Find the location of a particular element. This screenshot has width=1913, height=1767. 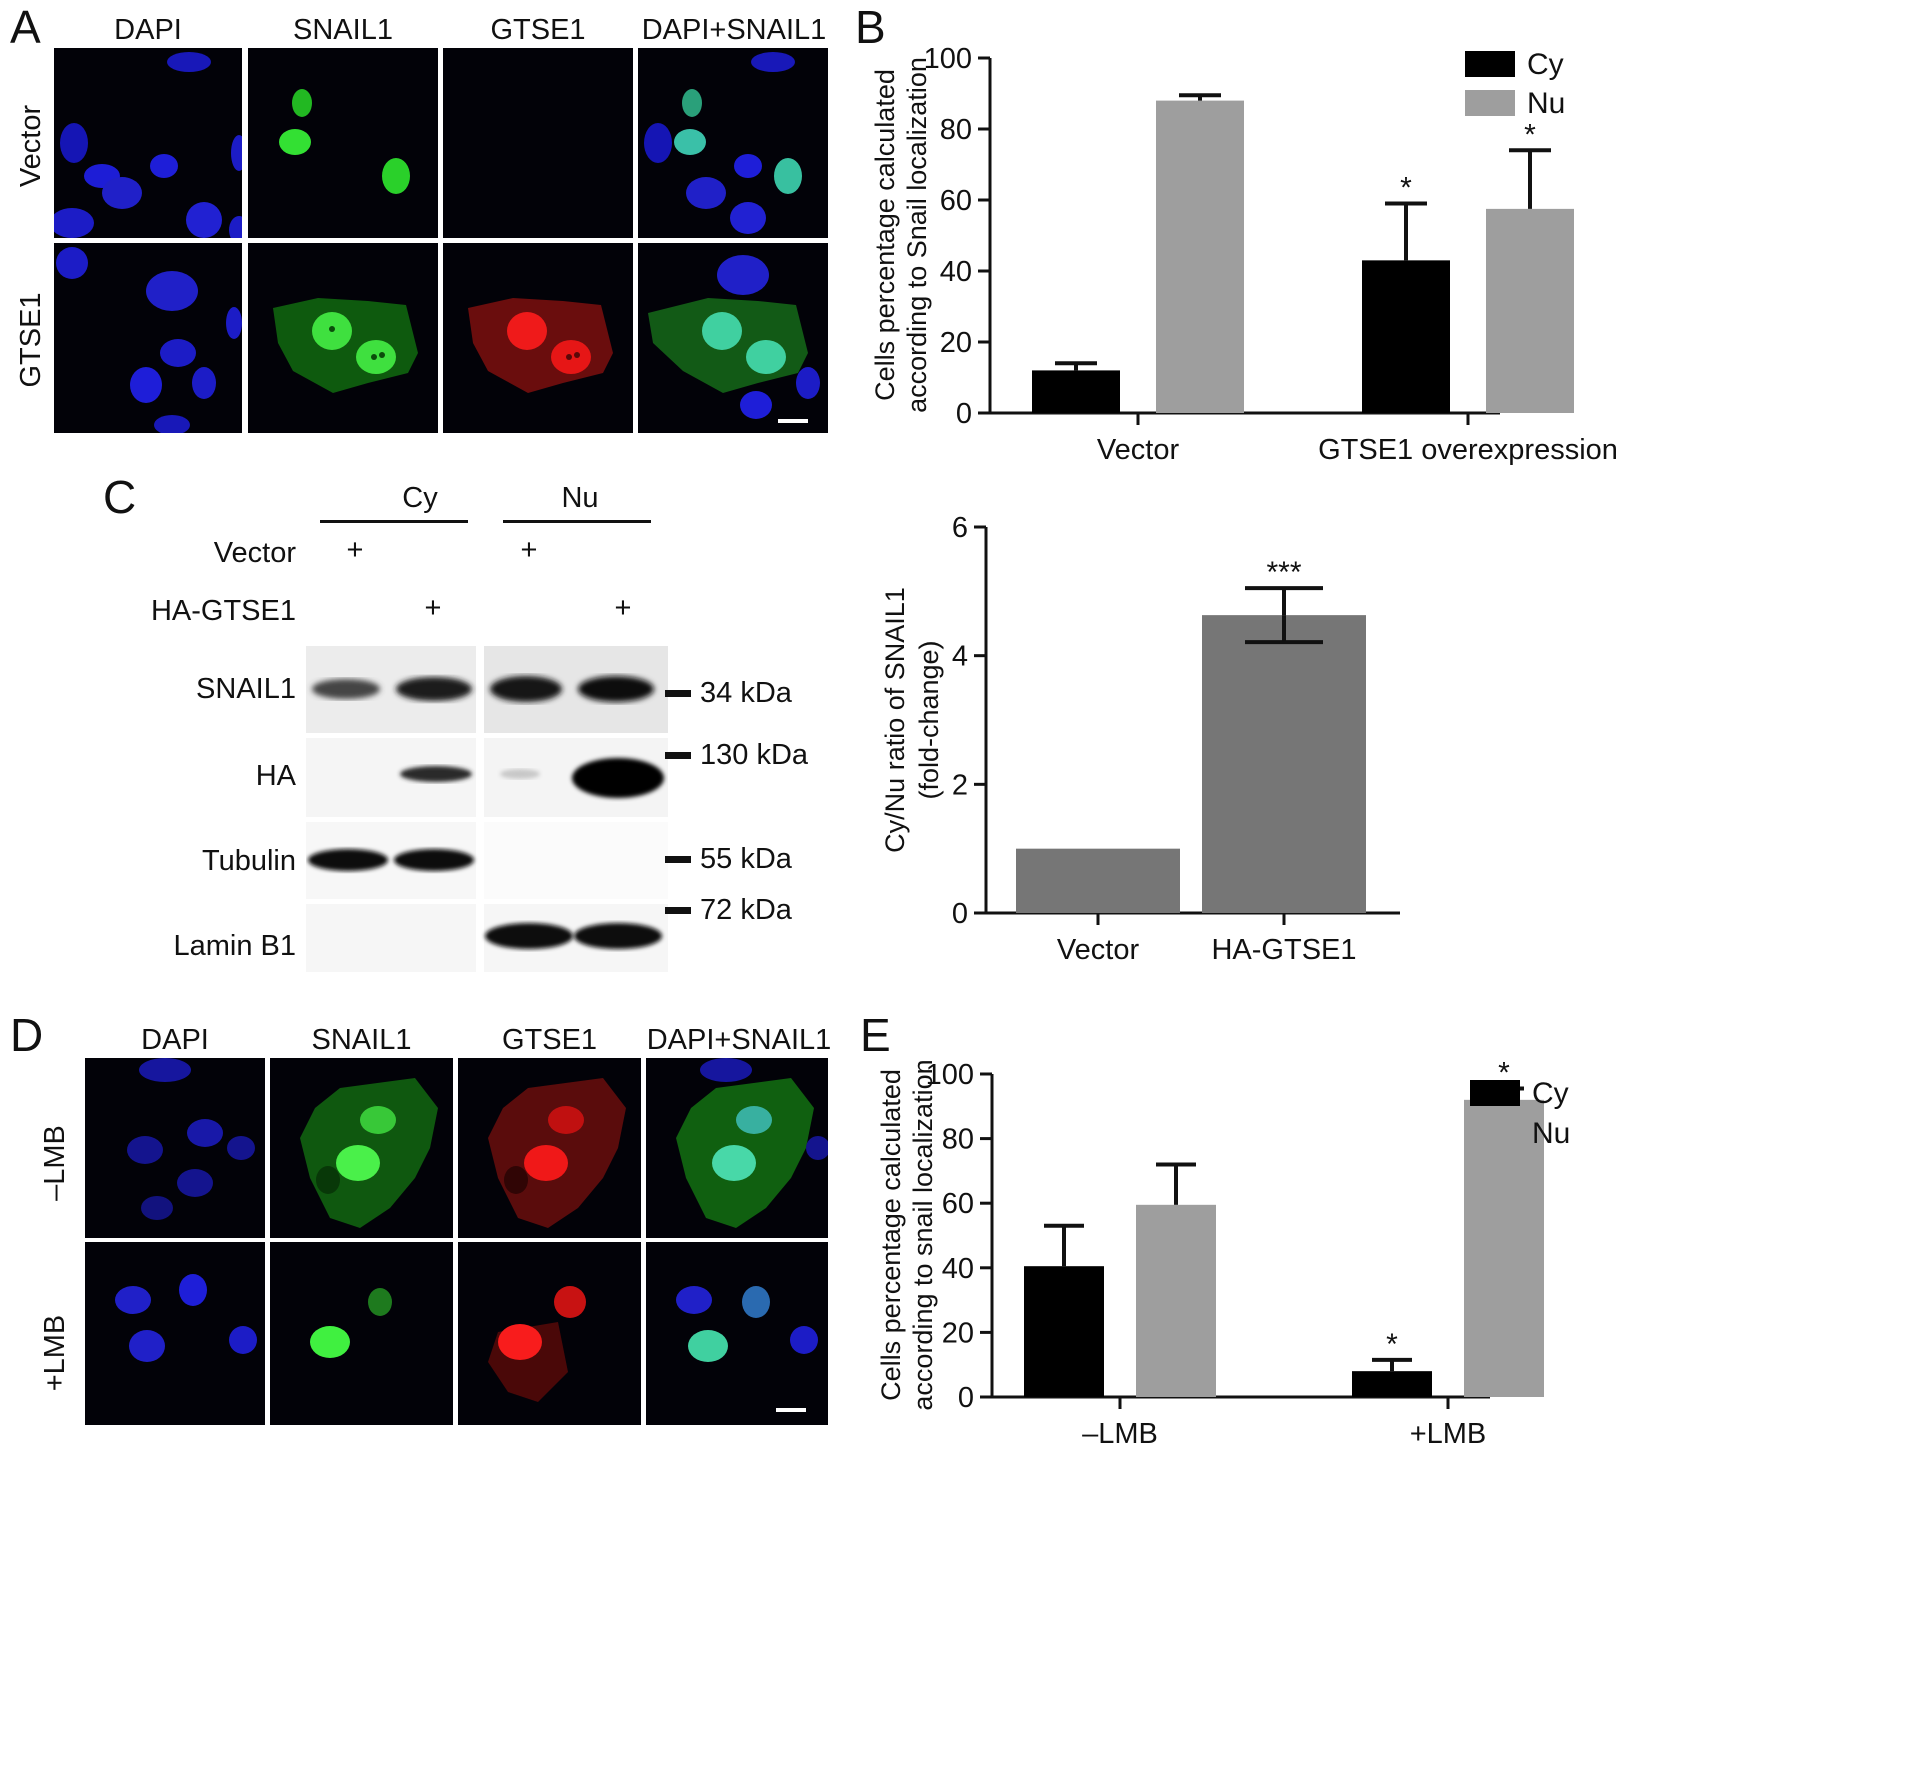

wb-membrane is located at coordinates (487, 809).